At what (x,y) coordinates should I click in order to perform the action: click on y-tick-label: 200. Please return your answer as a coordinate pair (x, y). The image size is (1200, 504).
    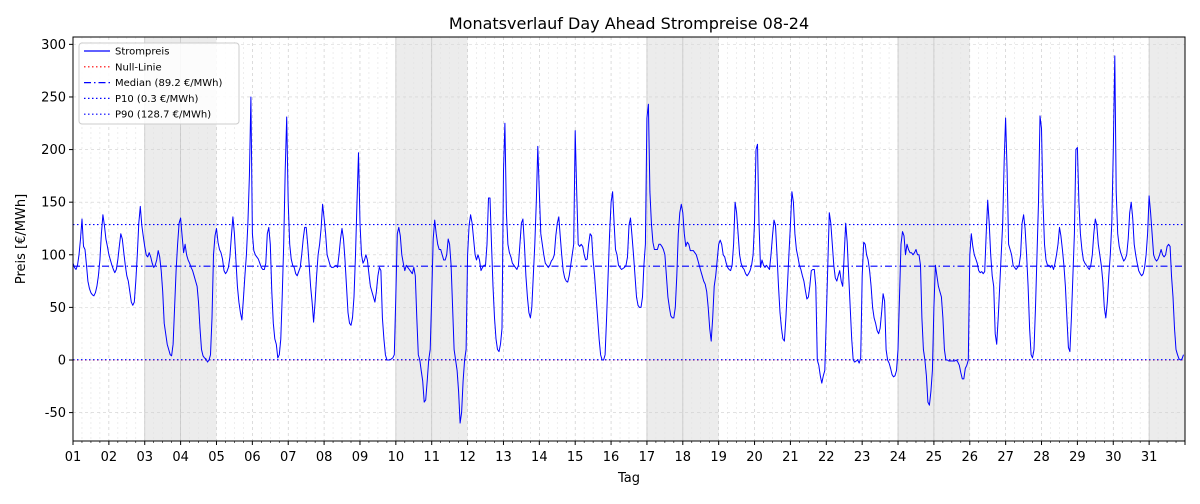
    Looking at the image, I should click on (53, 150).